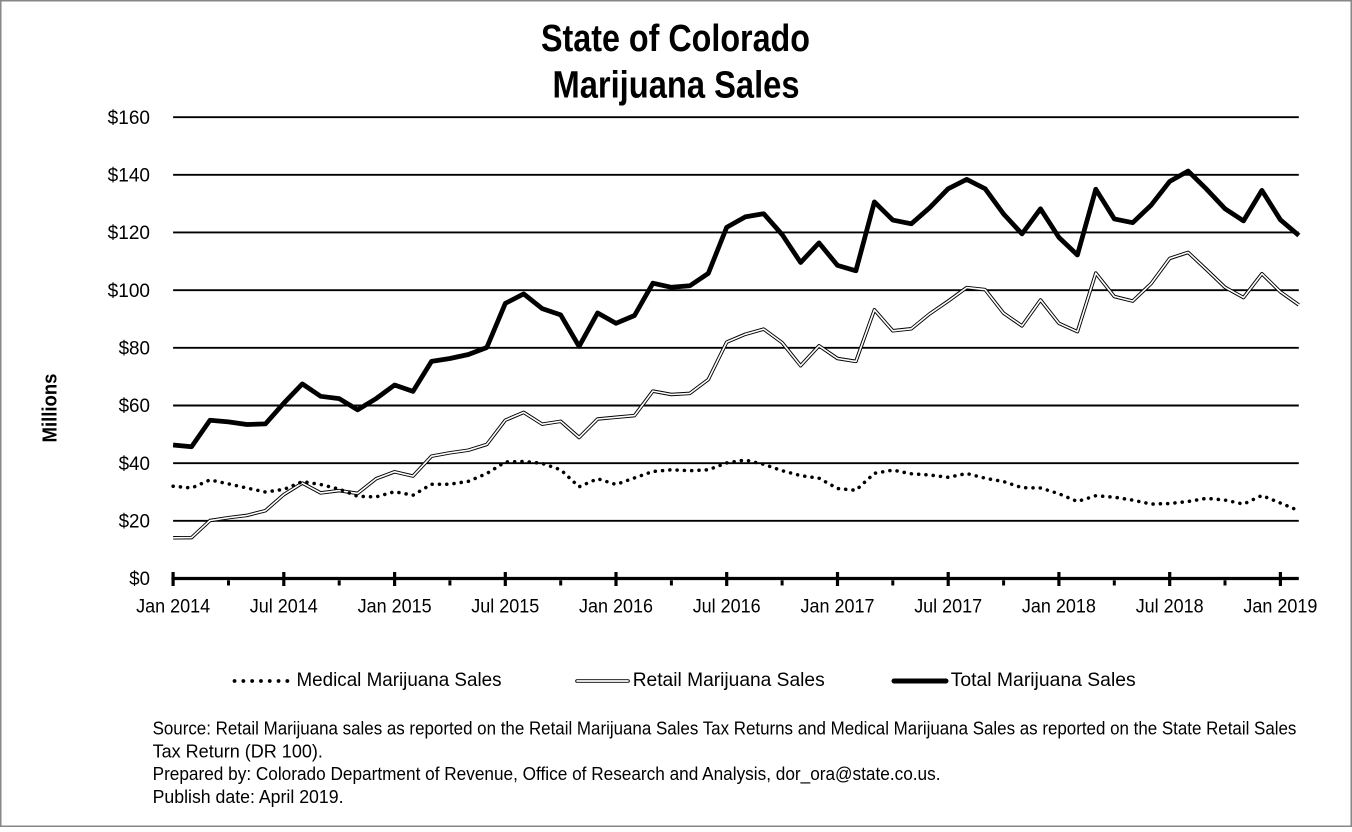 This screenshot has height=832, width=1352. Describe the element at coordinates (134, 349) in the screenshot. I see `svg-text: $80` at that location.